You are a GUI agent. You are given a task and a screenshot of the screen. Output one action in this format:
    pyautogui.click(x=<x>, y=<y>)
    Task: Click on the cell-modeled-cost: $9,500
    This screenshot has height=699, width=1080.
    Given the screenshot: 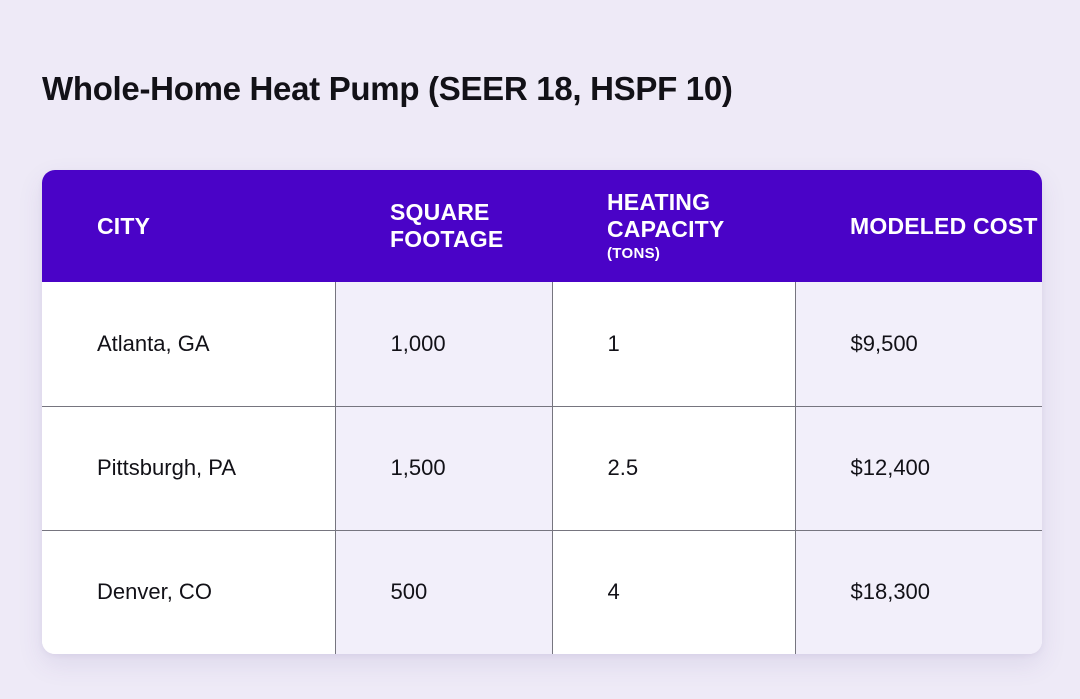 What is the action you would take?
    pyautogui.click(x=918, y=344)
    